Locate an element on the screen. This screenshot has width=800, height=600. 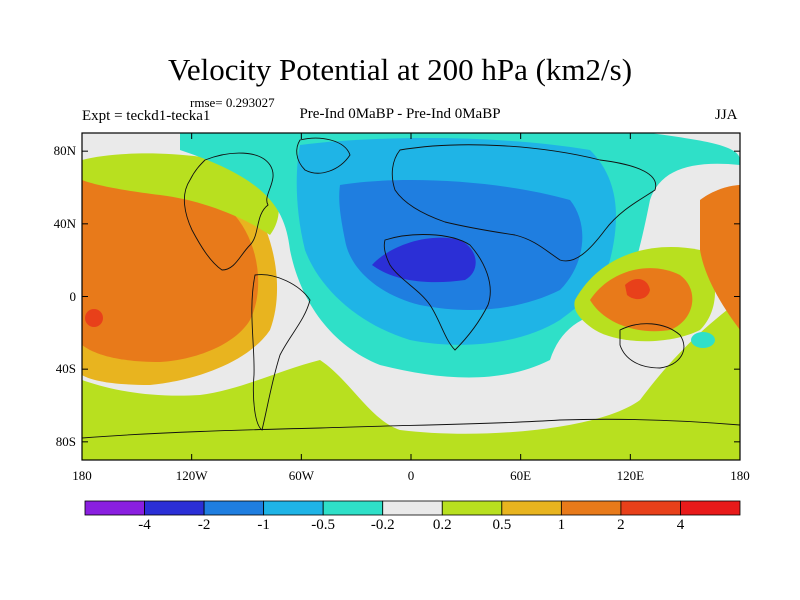
colorbar-label: 1 is located at coordinates (561, 525).